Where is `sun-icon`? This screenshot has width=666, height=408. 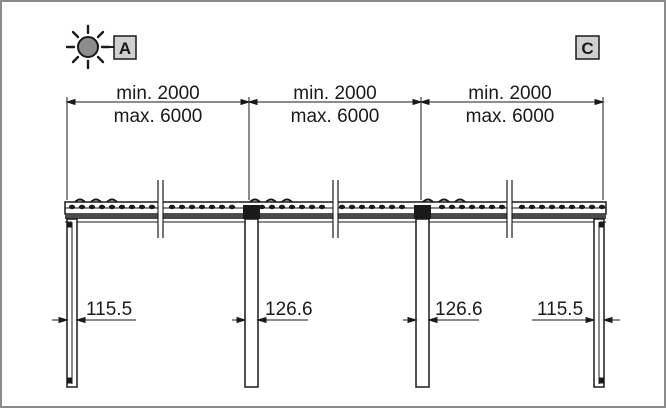 sun-icon is located at coordinates (88, 47).